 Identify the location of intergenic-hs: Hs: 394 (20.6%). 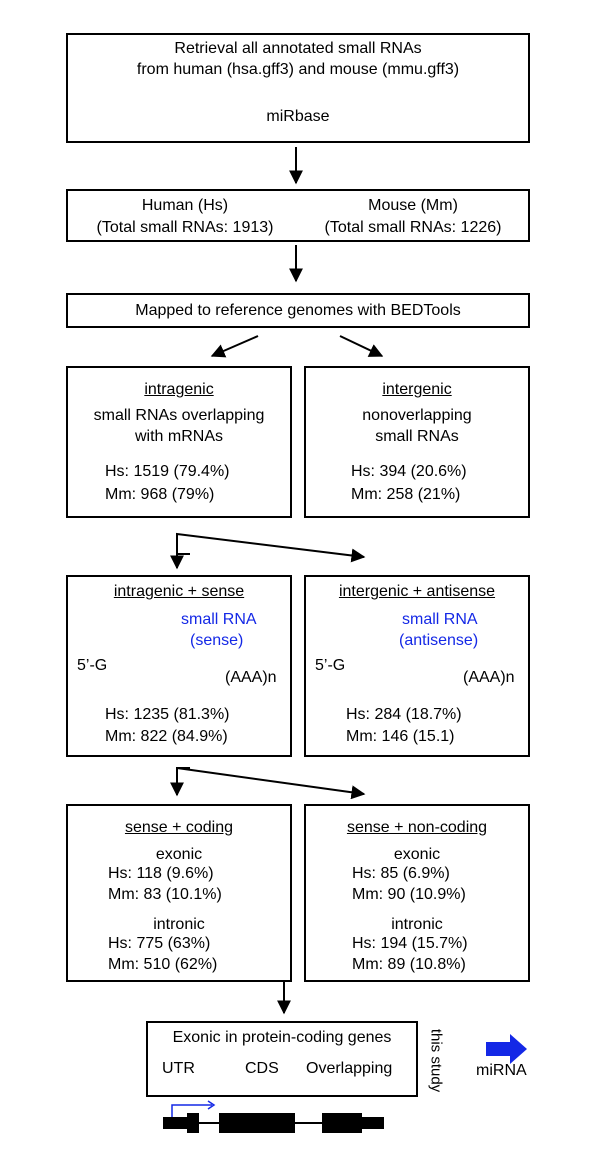
(409, 471).